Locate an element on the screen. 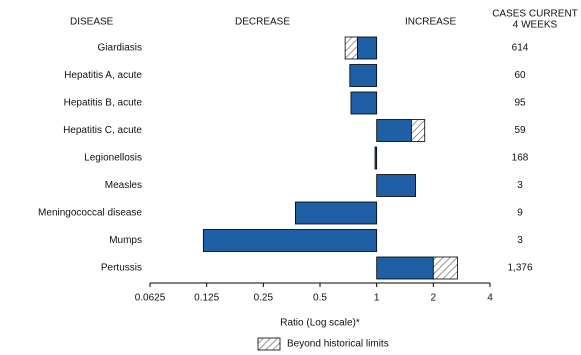  x-tick-label: 0.0625 is located at coordinates (150, 298).